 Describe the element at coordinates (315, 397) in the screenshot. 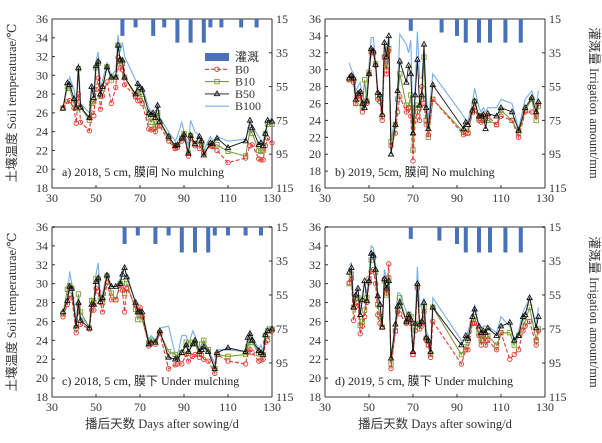

I see `y-tick-label: 18` at that location.